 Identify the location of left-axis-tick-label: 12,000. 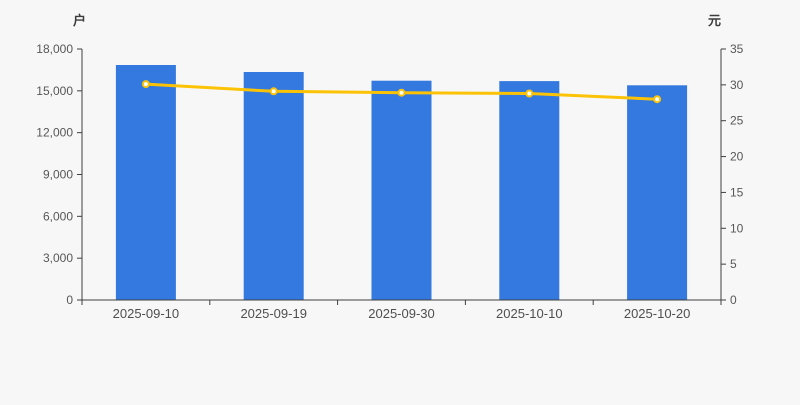
(54, 133).